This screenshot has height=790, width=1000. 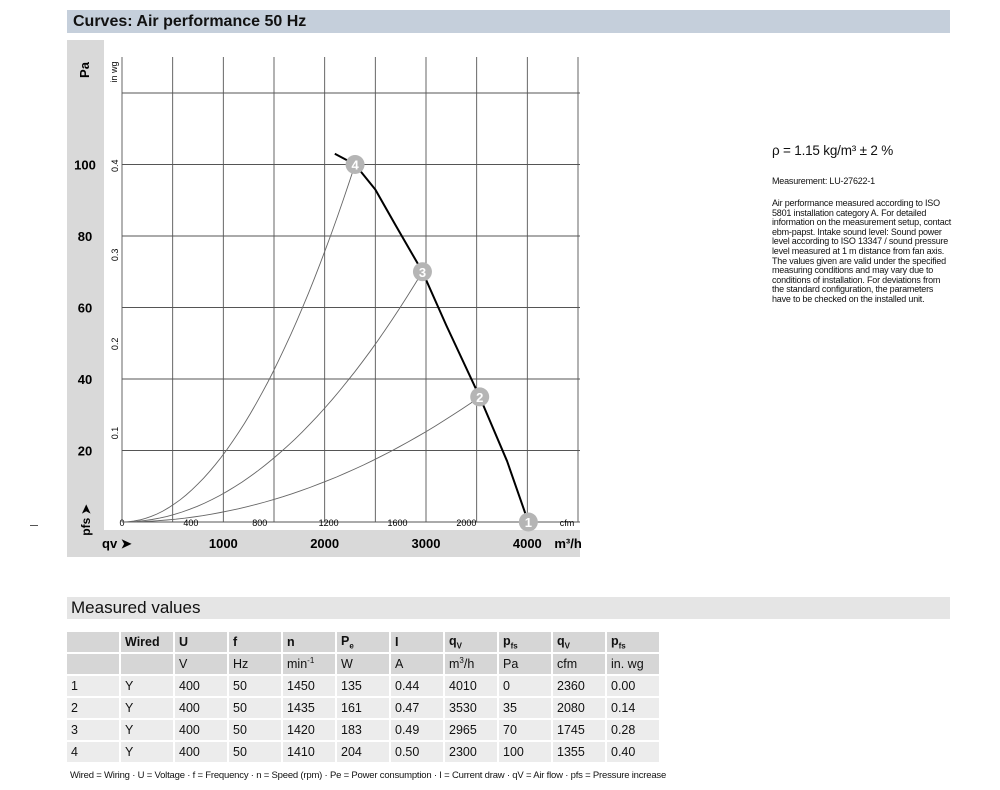 What do you see at coordinates (526, 665) in the screenshot?
I see `table-cell: Pa` at bounding box center [526, 665].